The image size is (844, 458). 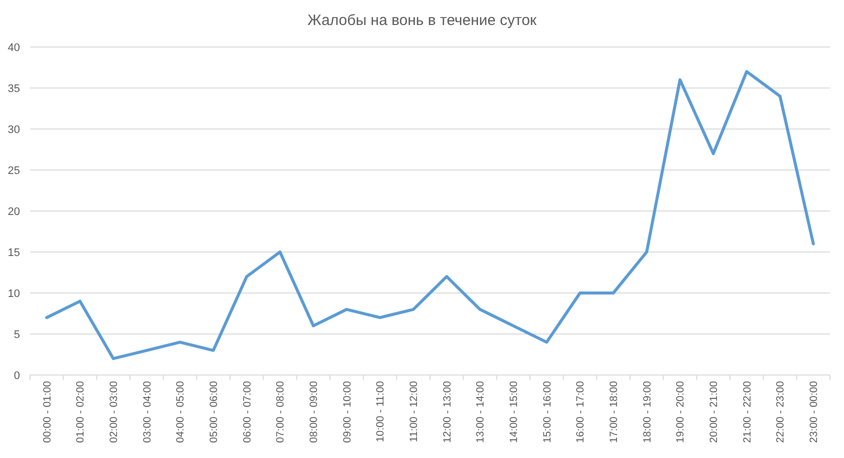 I want to click on x-tick-label: 01:00 - 02:00, so click(x=80, y=411).